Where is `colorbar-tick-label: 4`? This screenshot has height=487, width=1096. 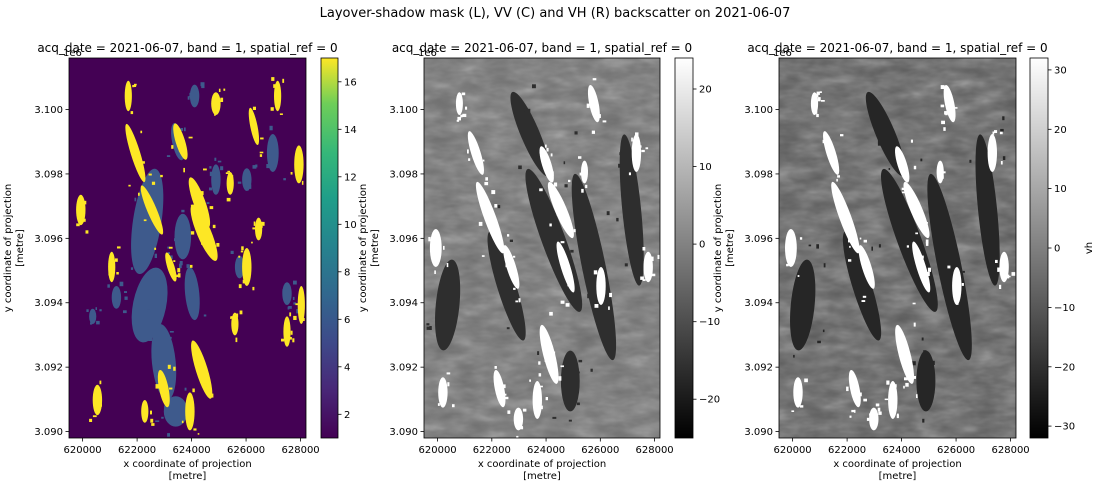 colorbar-tick-label: 4 is located at coordinates (347, 367).